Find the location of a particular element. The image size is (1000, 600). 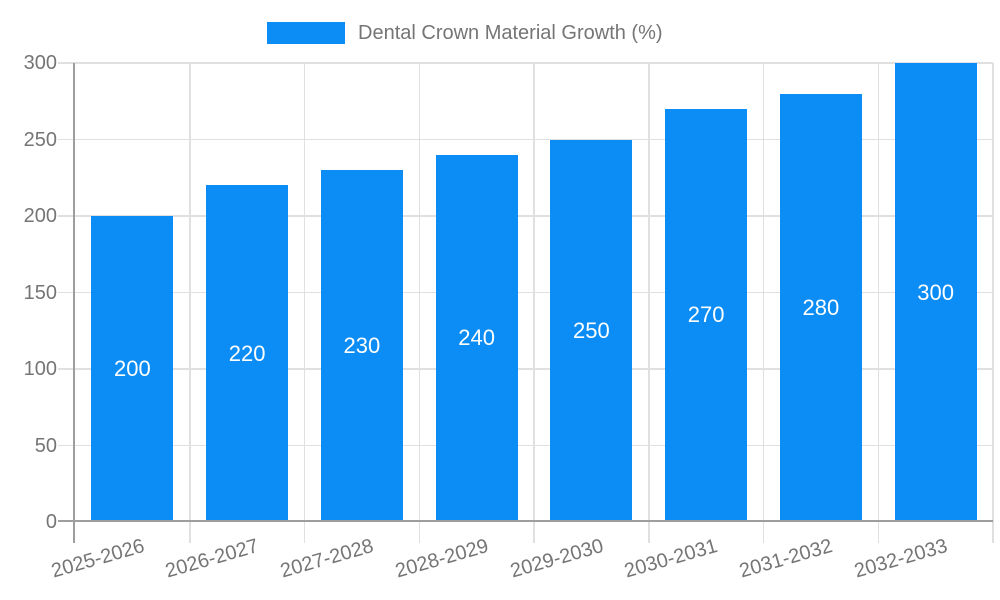

y-tick-label: 100 is located at coordinates (40, 369).